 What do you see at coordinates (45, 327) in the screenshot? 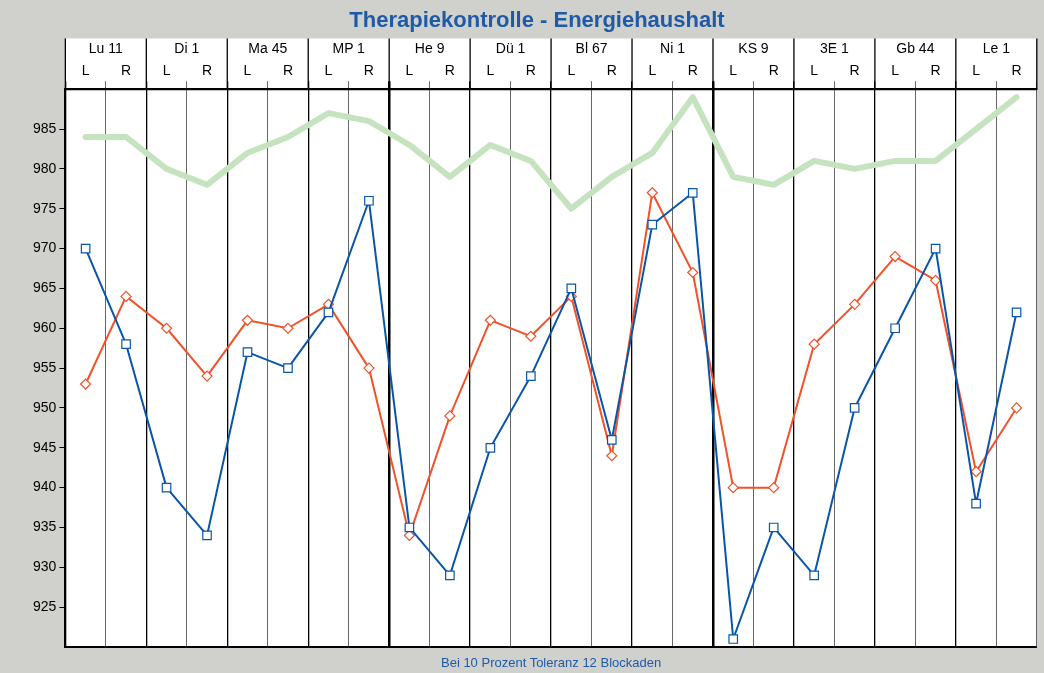
I see `y-tick-label: 960` at bounding box center [45, 327].